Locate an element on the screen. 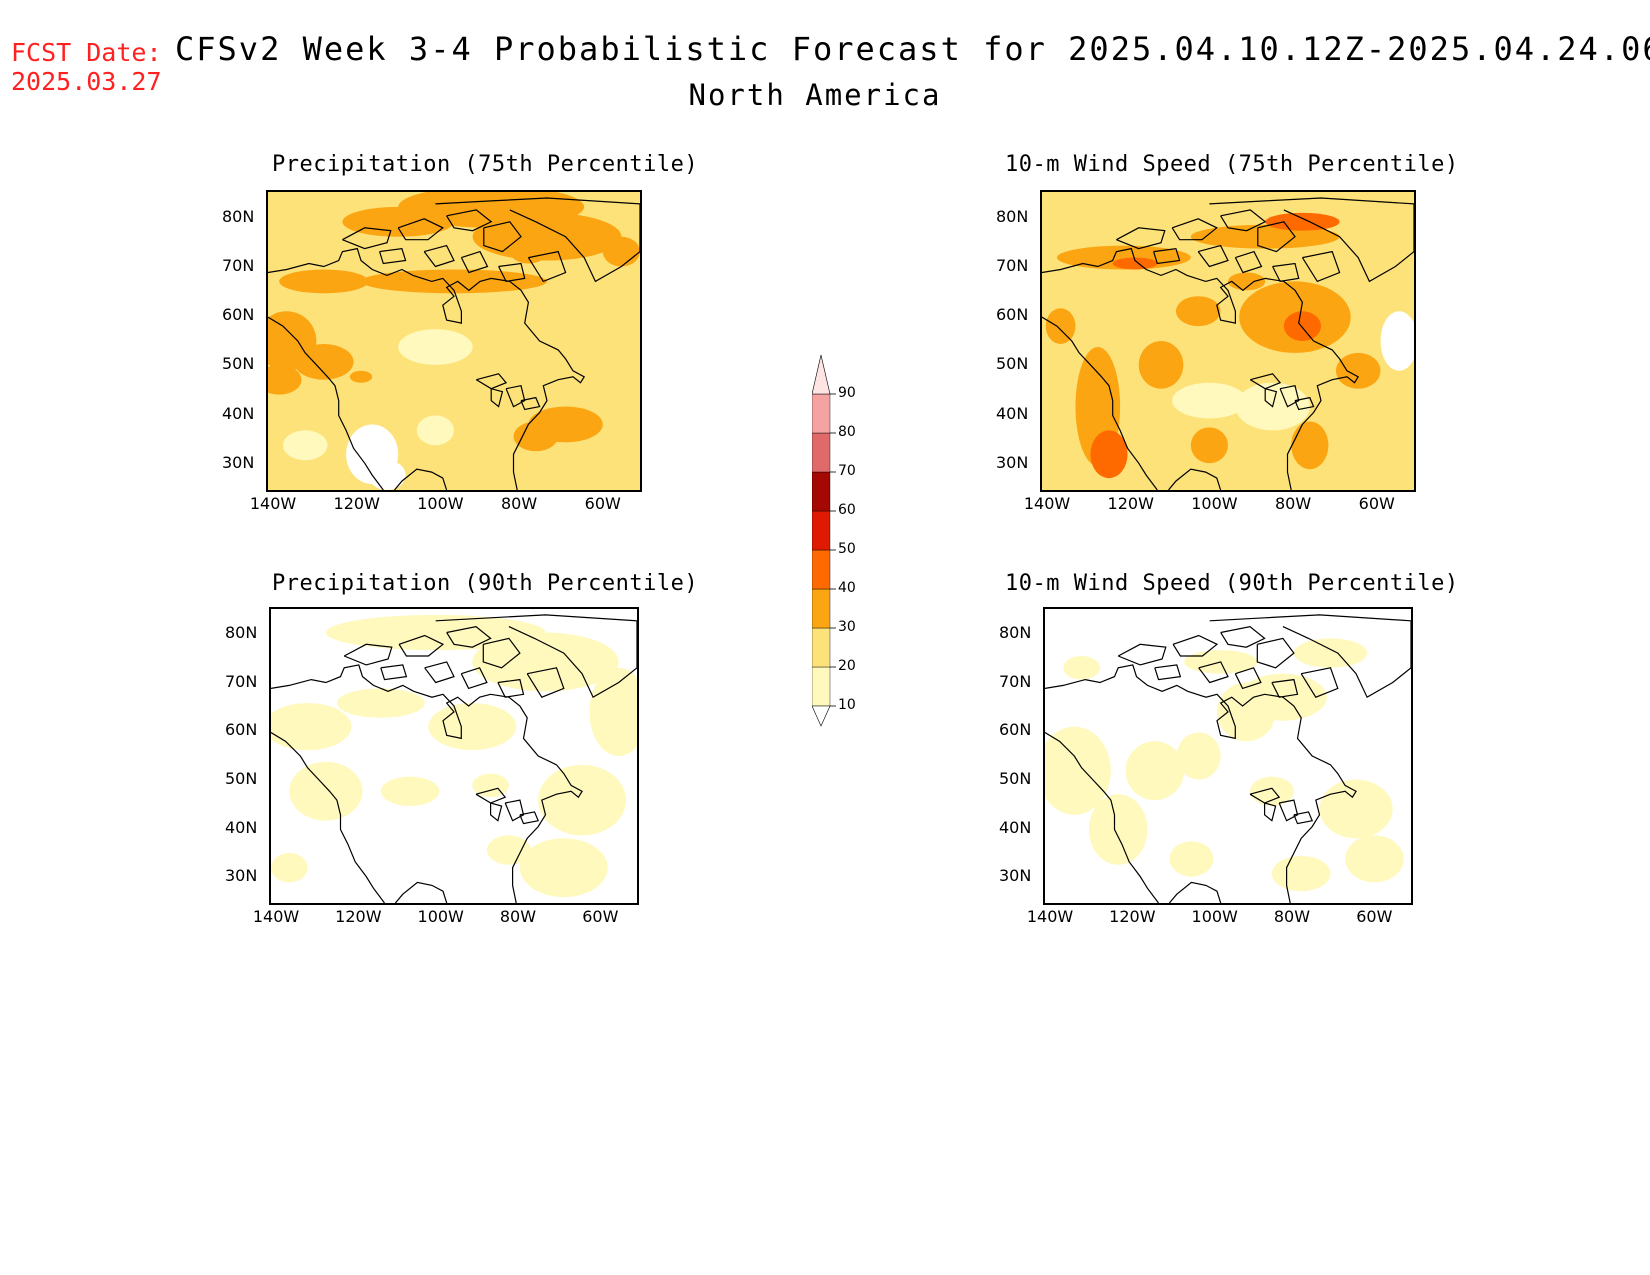 The width and height of the screenshot is (1650, 1275). colorbar-label: 20 is located at coordinates (847, 666).